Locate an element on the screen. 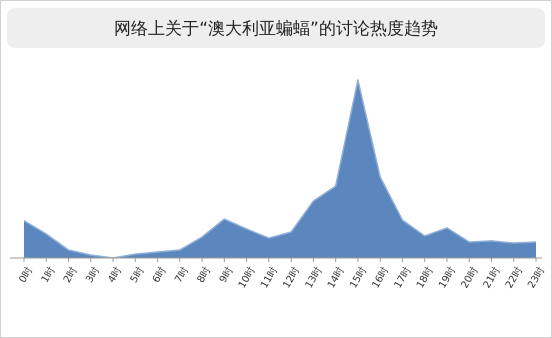  x-tick-label: 17时 is located at coordinates (403, 277).